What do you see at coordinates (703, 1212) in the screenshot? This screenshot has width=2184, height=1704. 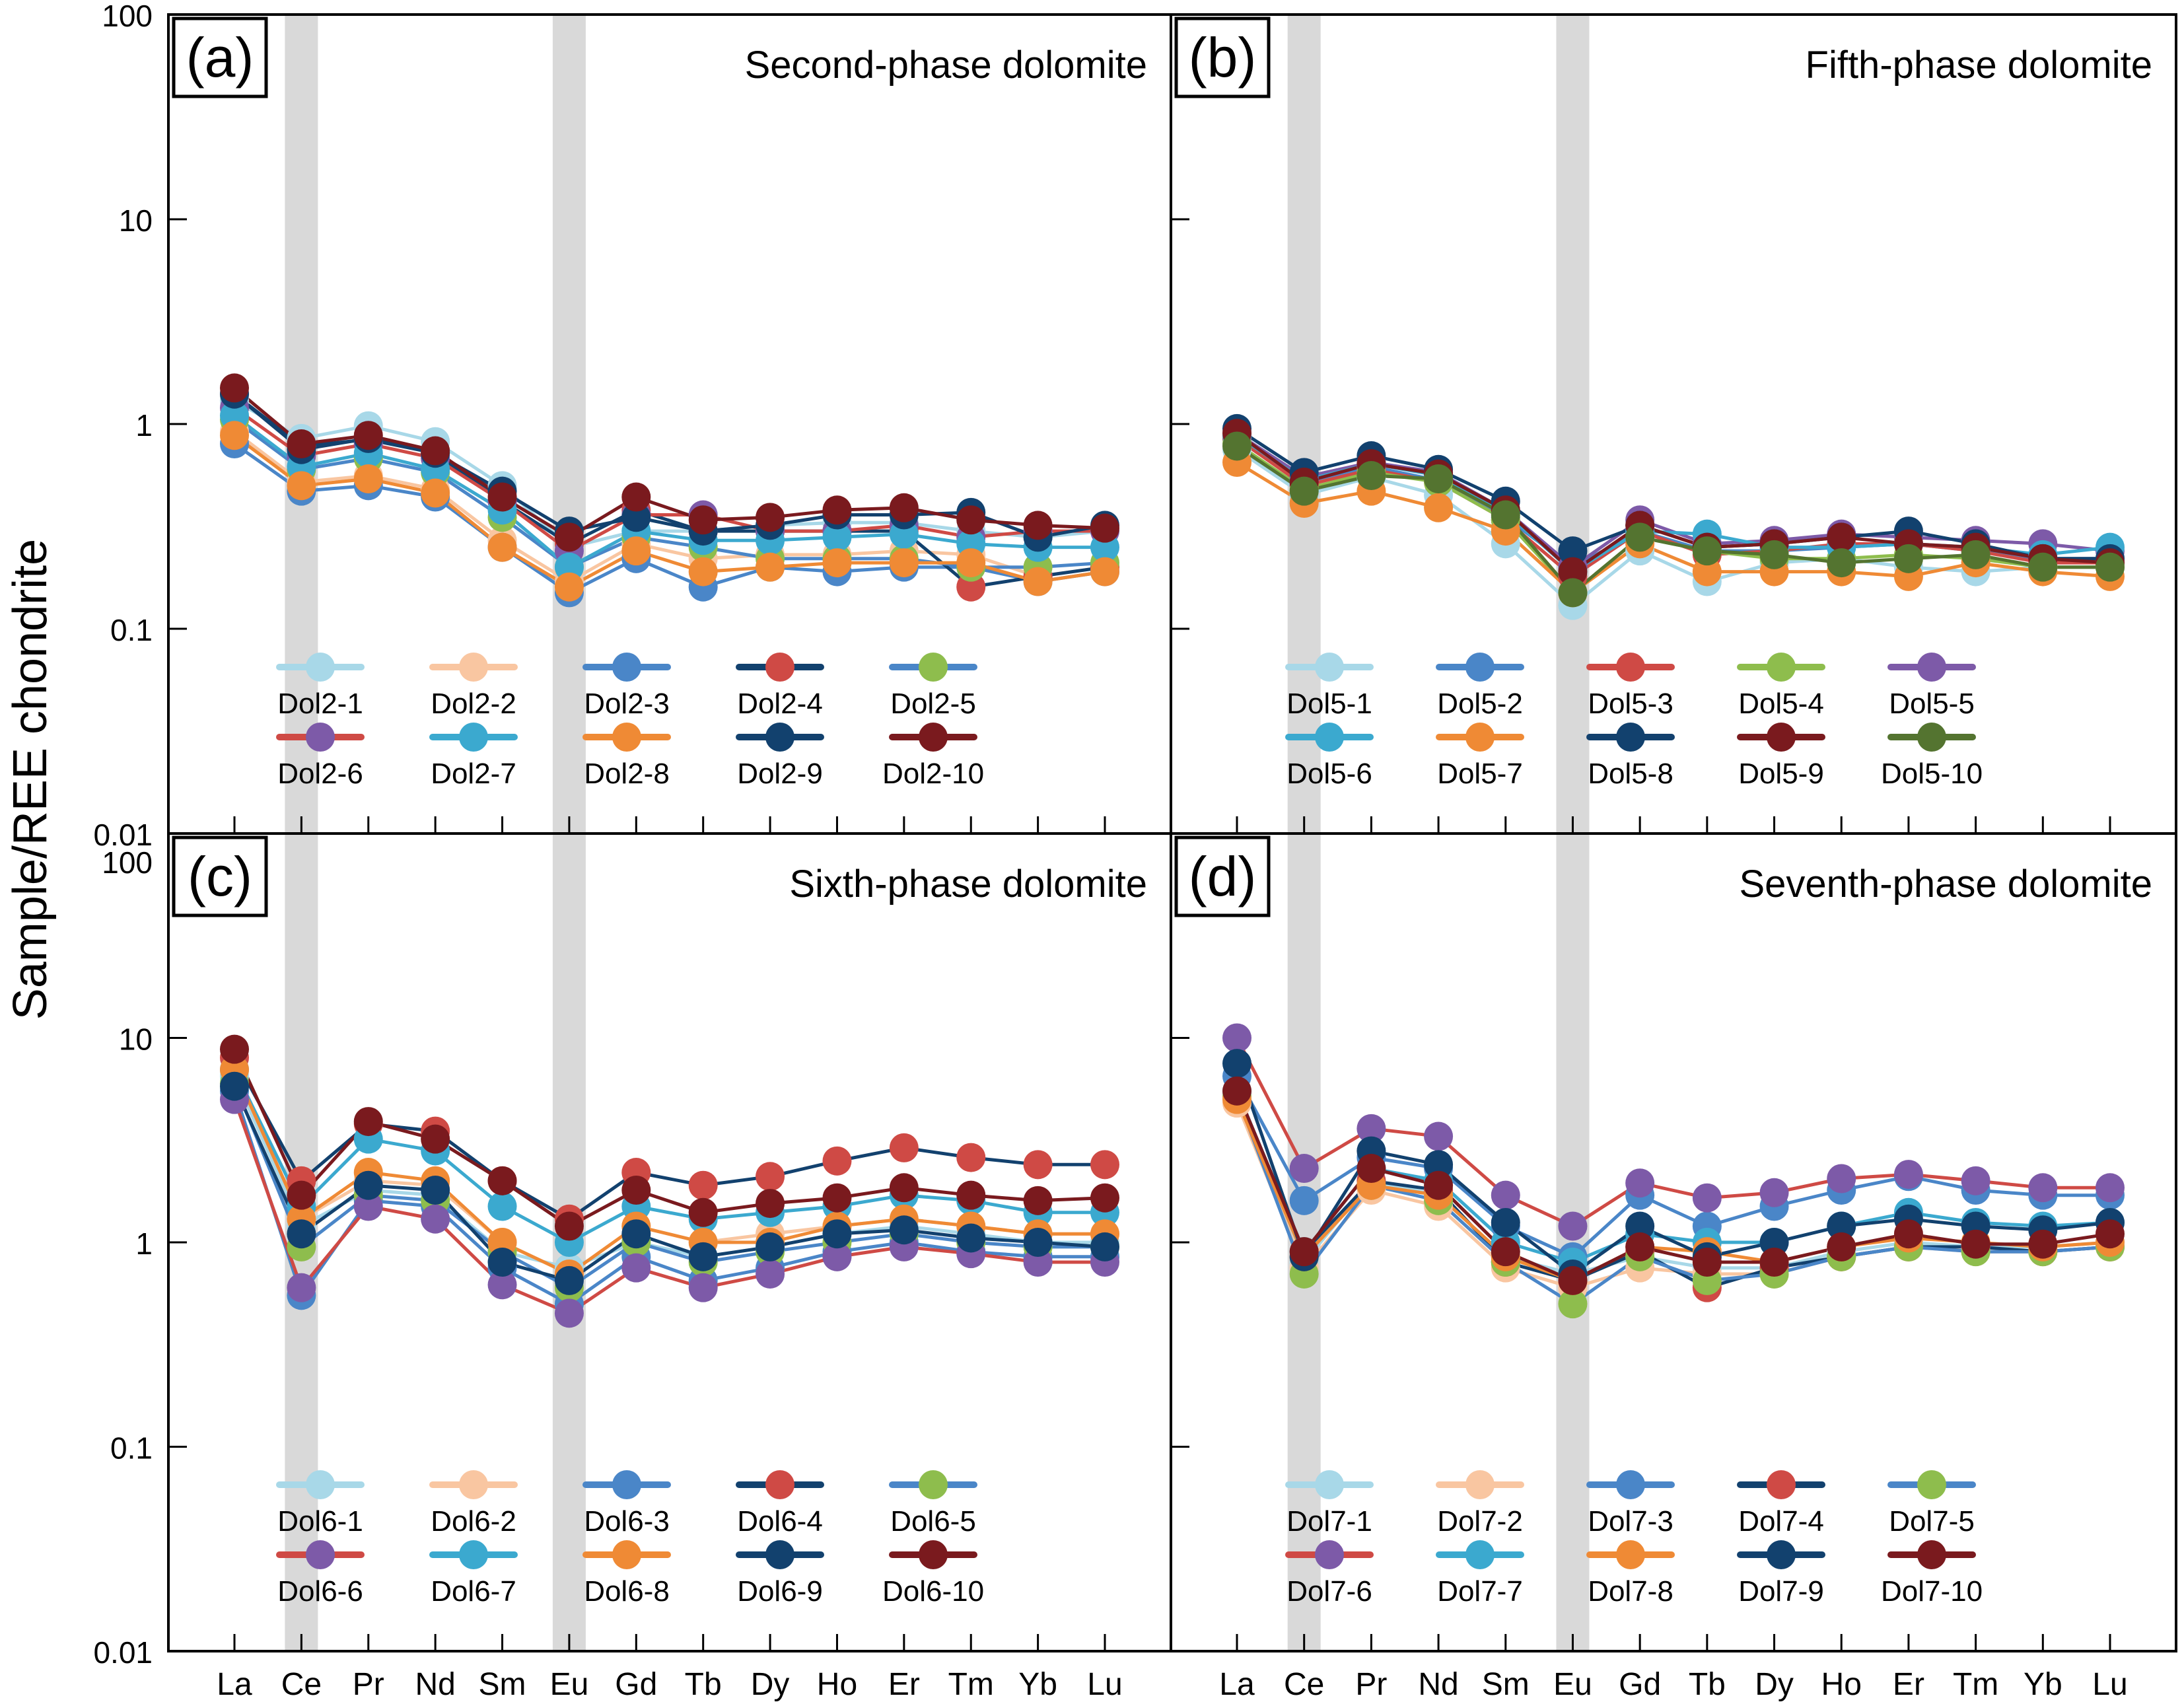 I see `point-dol6-10-tb` at bounding box center [703, 1212].